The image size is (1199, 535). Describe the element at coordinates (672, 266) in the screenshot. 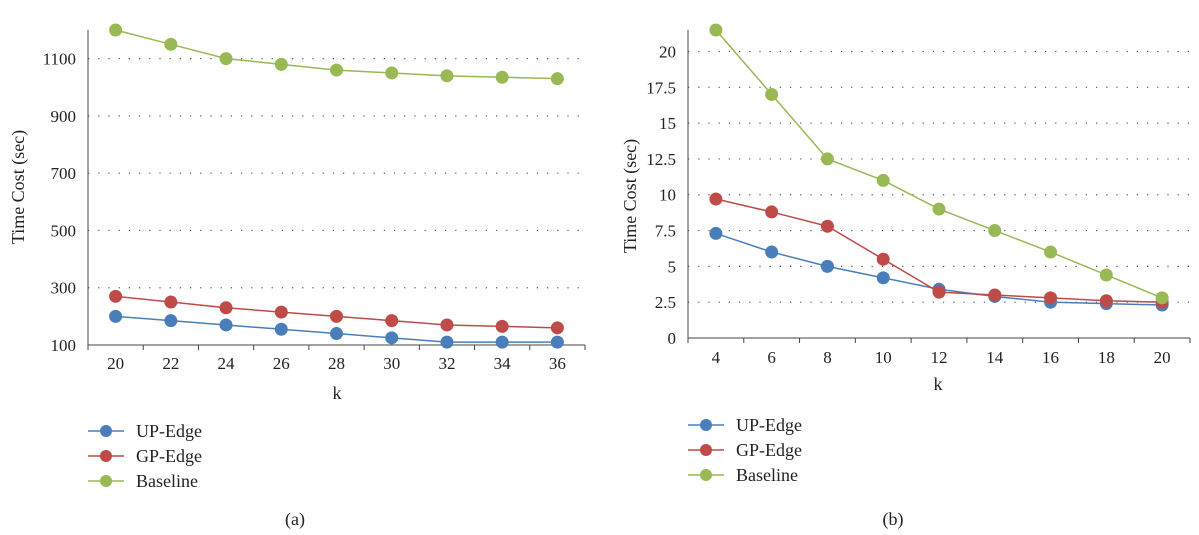

I see `y-tick-label: 5` at that location.